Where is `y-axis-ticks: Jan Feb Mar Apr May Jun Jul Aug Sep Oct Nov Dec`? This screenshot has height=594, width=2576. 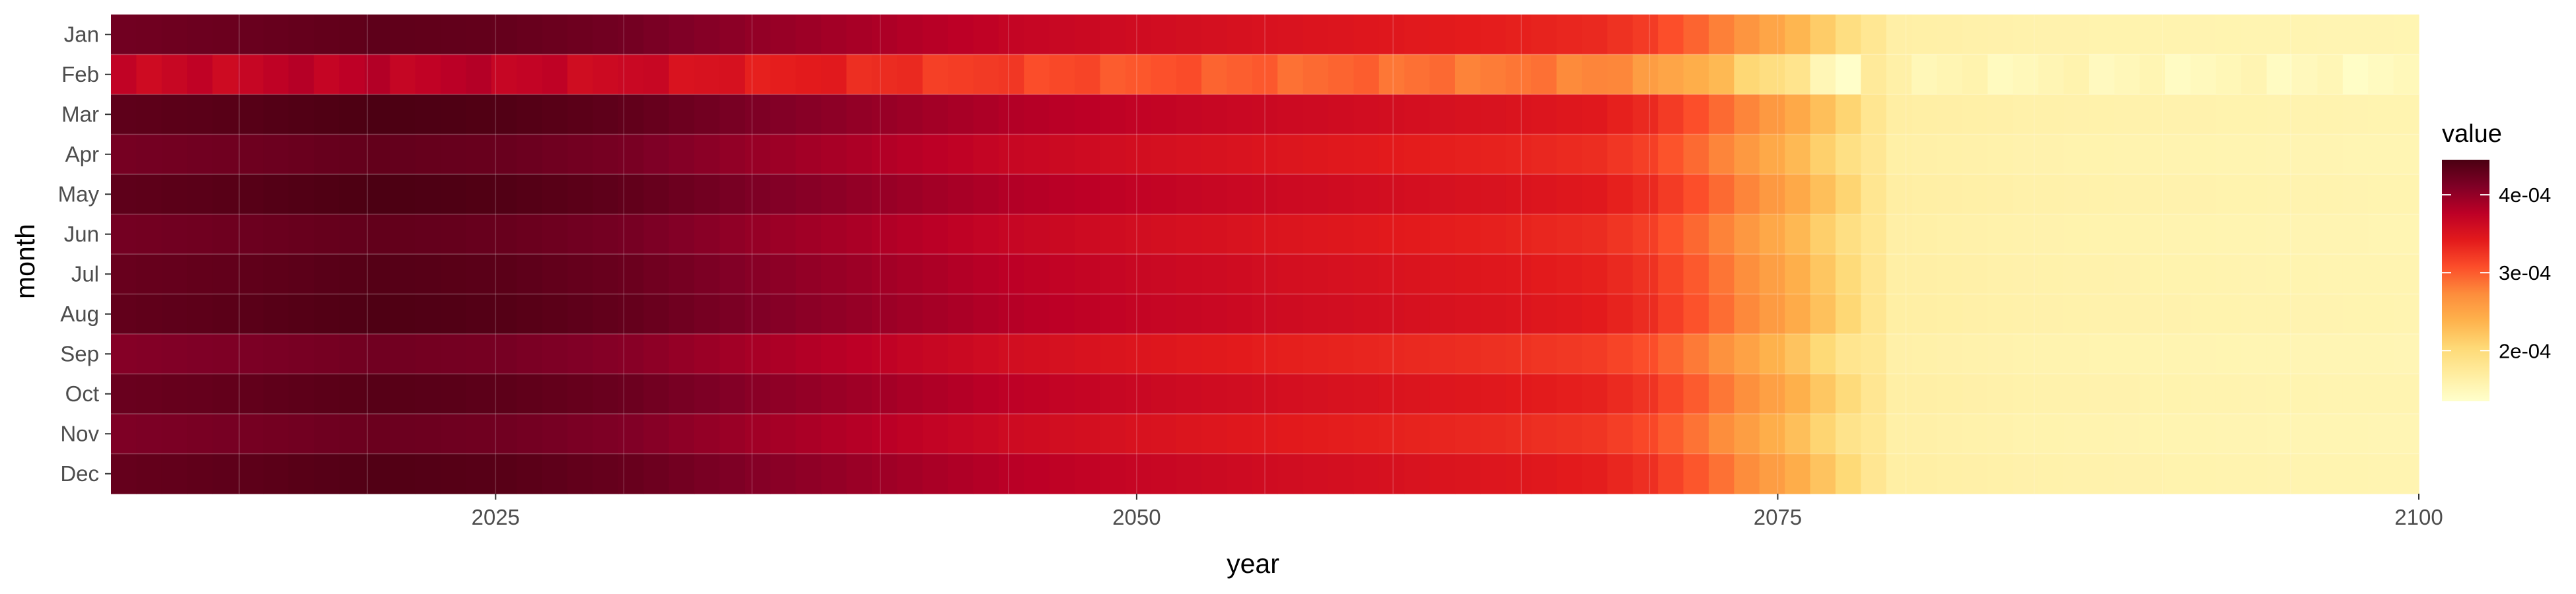
y-axis-ticks: Jan Feb Mar Apr May Jun Jul Aug Sep Oct Nov Dec is located at coordinates (85, 254).